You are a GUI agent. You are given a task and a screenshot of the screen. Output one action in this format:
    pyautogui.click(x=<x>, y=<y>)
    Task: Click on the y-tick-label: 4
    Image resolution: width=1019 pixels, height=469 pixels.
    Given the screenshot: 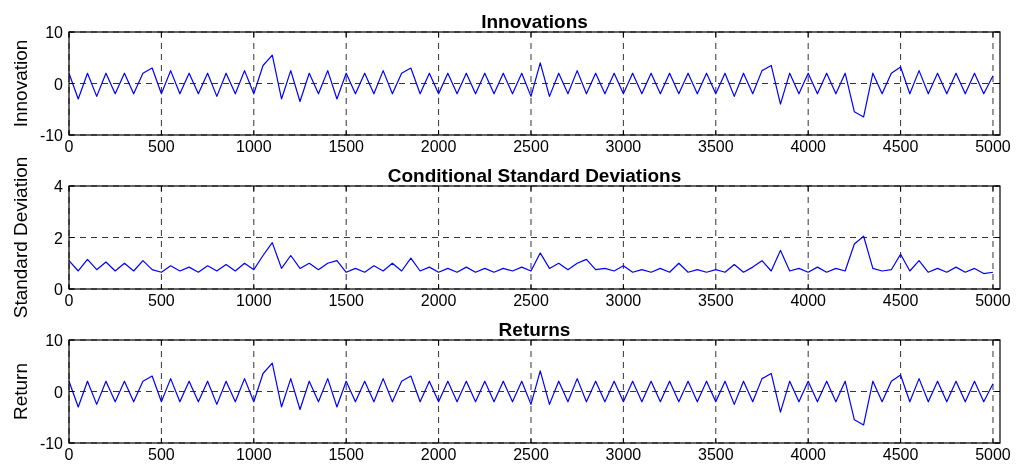 What is the action you would take?
    pyautogui.click(x=59, y=186)
    